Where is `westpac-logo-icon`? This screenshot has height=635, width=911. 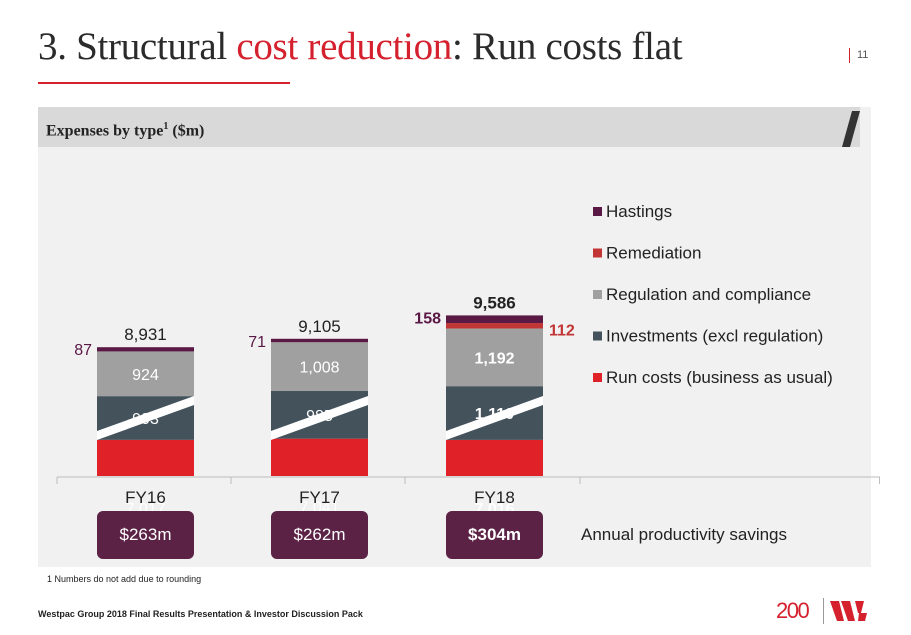 westpac-logo-icon is located at coordinates (848, 611).